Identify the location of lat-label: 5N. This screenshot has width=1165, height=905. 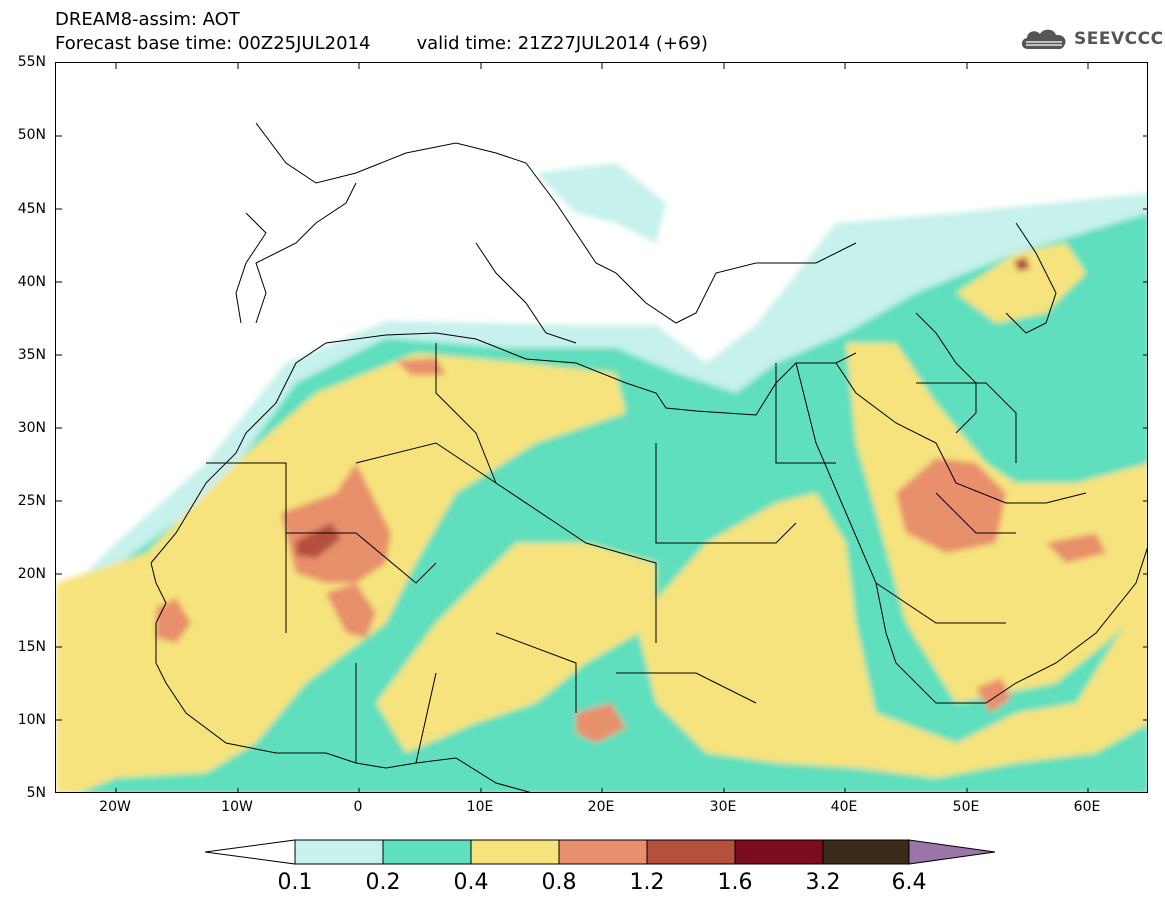
(36, 793).